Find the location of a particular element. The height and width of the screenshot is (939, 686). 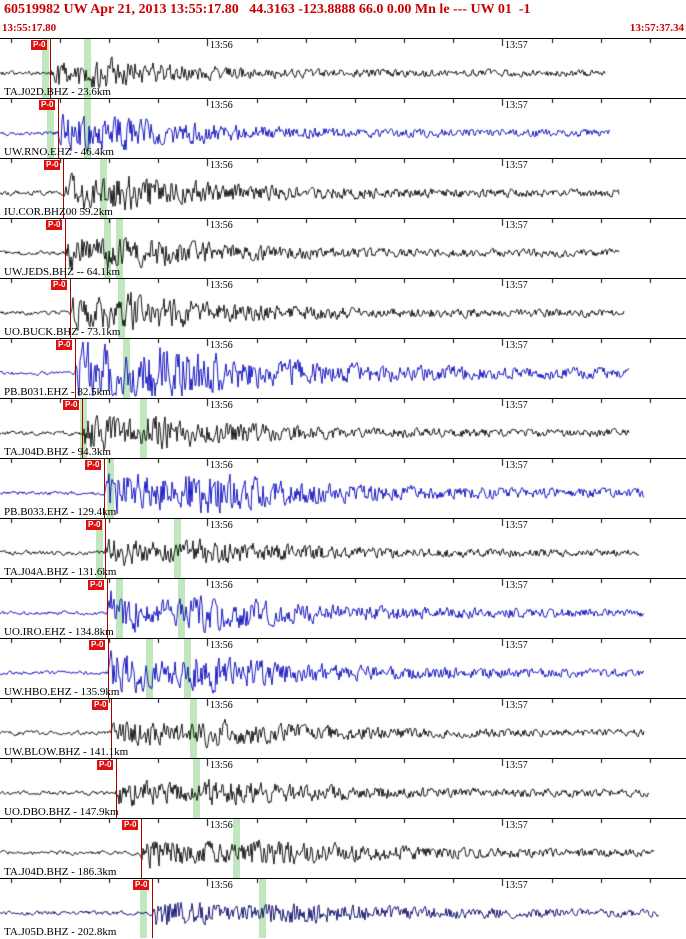

trace-row: P-0 13:56 13:57 PB.B033.EHZ - 129.4km is located at coordinates (343, 488).